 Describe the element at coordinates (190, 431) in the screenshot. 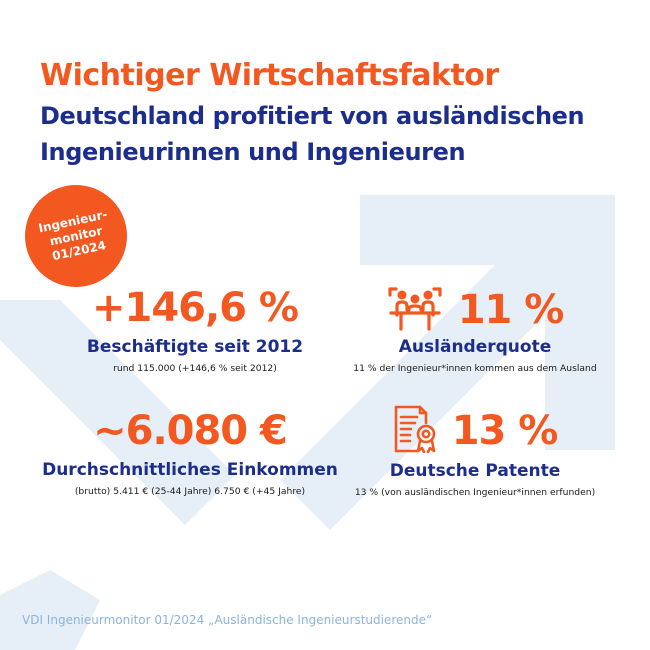

I see `income-value: ~6.080 €` at that location.